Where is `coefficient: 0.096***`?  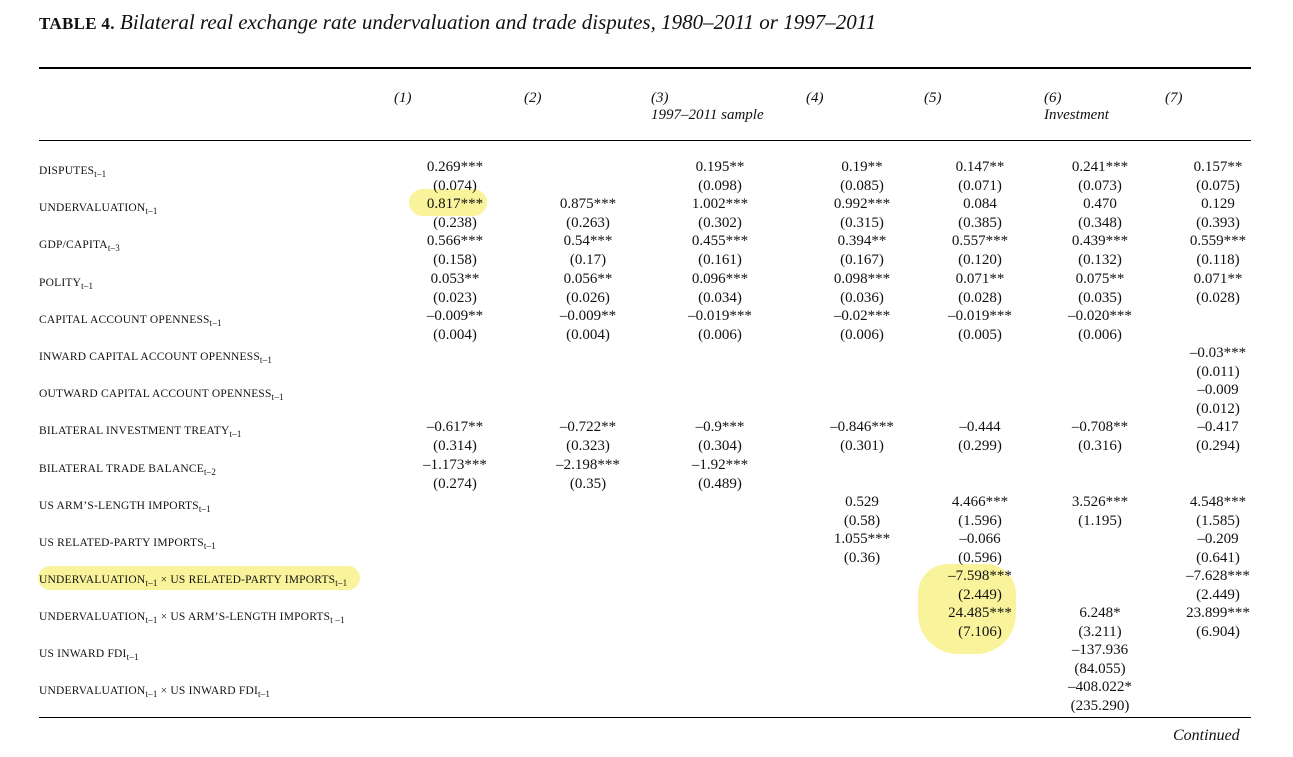 coefficient: 0.096*** is located at coordinates (720, 279).